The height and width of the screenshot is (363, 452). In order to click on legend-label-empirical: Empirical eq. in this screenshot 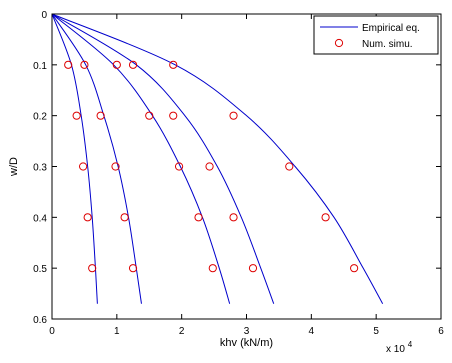, I will do `click(391, 28)`.